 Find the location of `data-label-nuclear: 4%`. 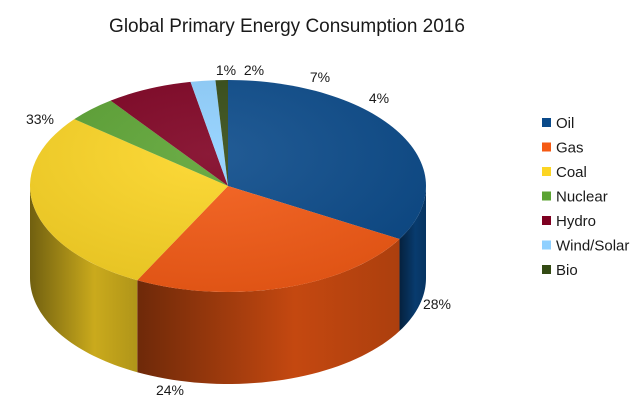

data-label-nuclear: 4% is located at coordinates (379, 98).